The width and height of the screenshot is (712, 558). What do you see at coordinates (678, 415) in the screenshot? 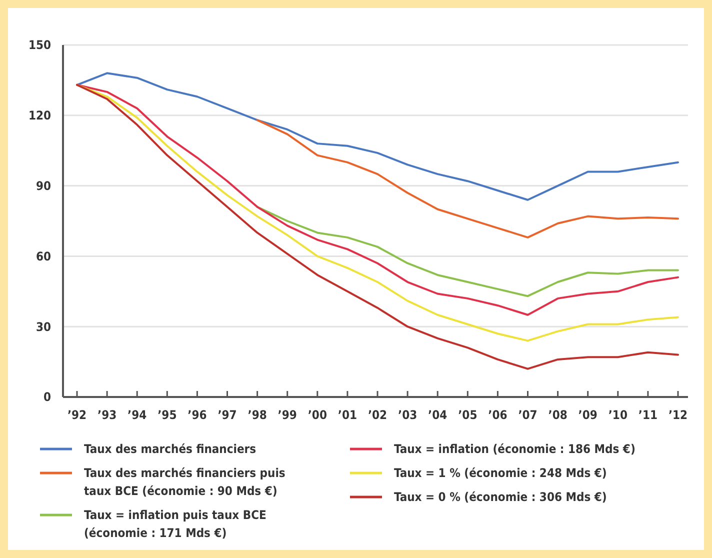
I see `x-tick-label: ’12` at bounding box center [678, 415].